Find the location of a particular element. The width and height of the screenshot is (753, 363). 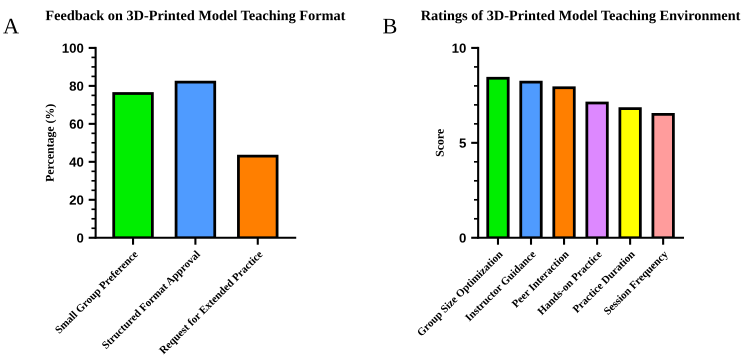

y-tick-label: 100 is located at coordinates (73, 48).